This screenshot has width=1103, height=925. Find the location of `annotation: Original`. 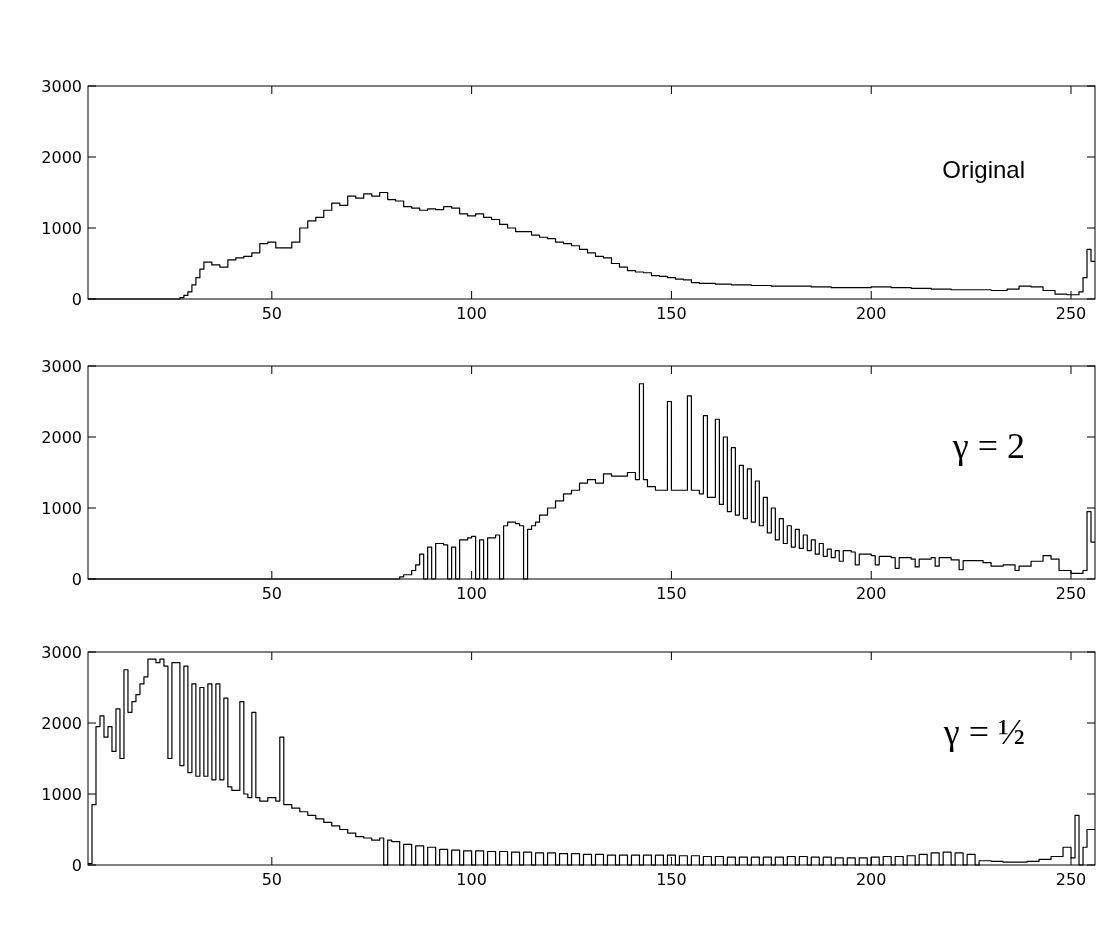

annotation: Original is located at coordinates (983, 169).